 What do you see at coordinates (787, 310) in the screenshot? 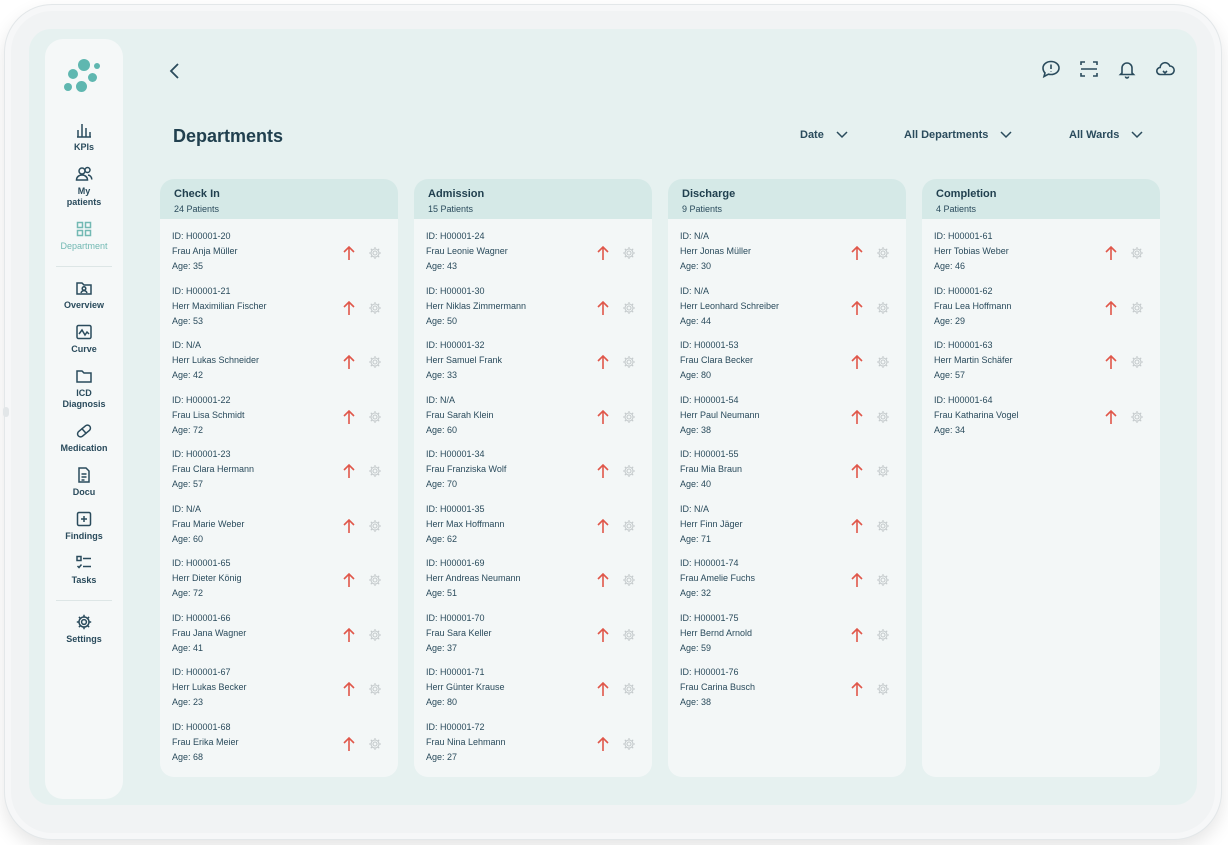
I see `patient-card: ID: N/A Herr Leonhard Schreiber Age: 44` at bounding box center [787, 310].